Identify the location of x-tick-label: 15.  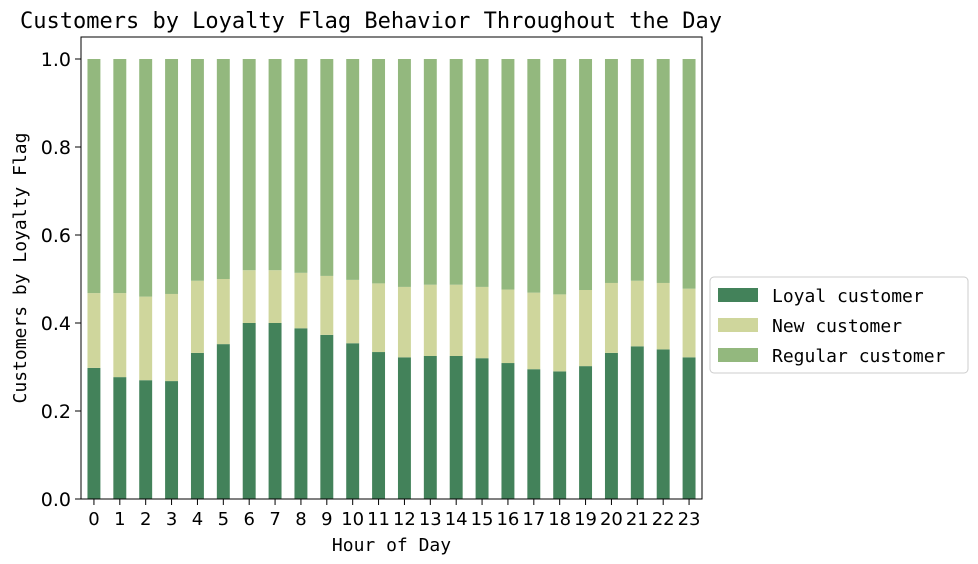
(482, 519).